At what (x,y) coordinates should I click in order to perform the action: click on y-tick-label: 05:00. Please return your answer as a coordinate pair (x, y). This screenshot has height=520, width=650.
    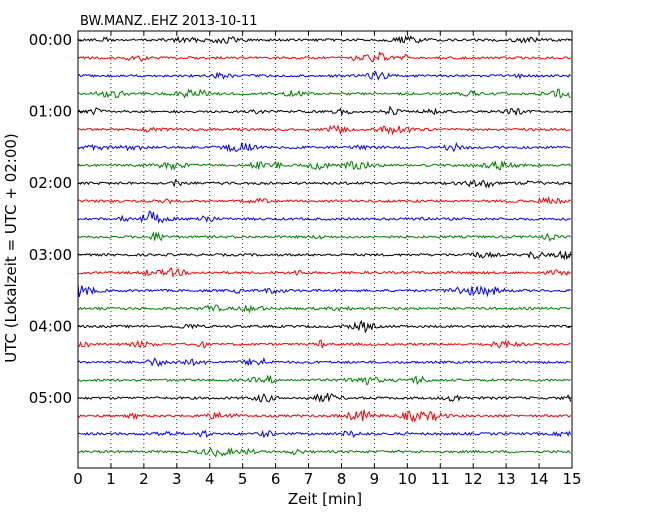
    Looking at the image, I should click on (50, 398).